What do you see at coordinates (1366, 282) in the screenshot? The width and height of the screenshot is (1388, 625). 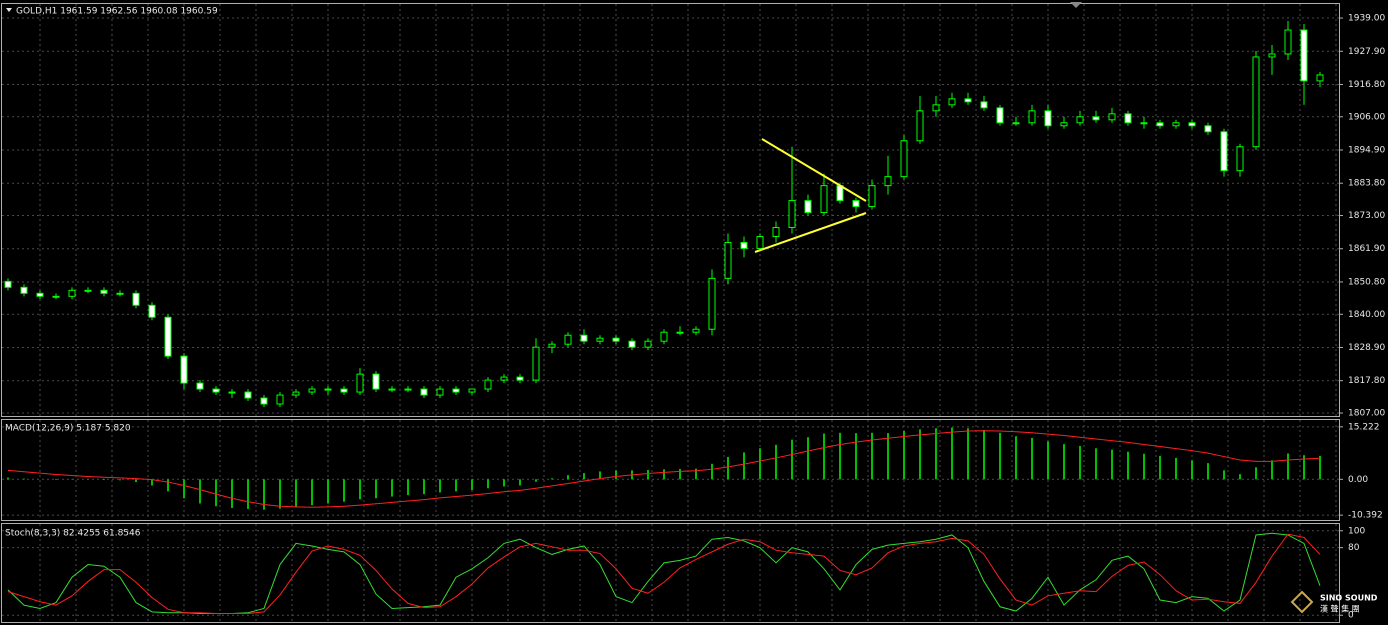 I see `y-tick-label: 1850.80` at bounding box center [1366, 282].